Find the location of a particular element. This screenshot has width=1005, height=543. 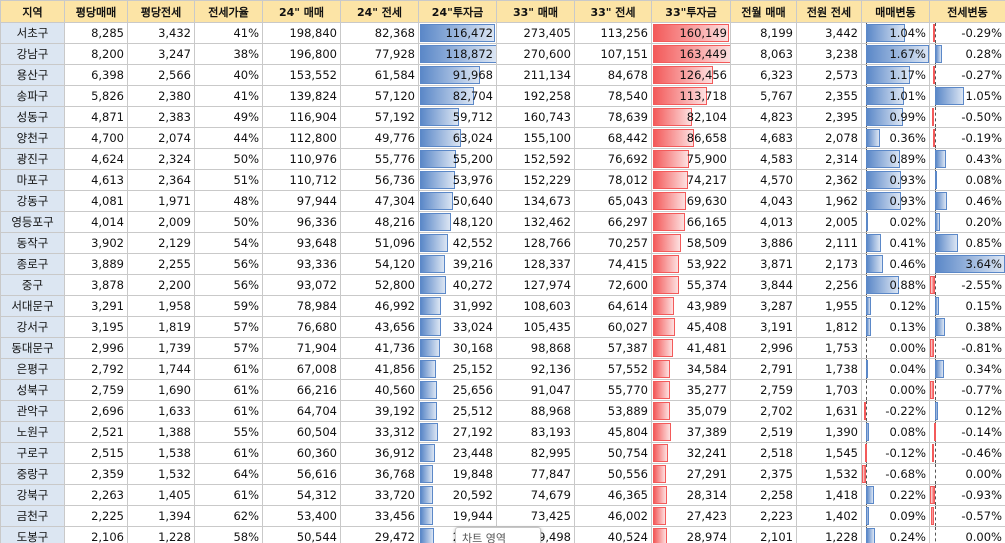

data-cell: 1,545 is located at coordinates (829, 453).